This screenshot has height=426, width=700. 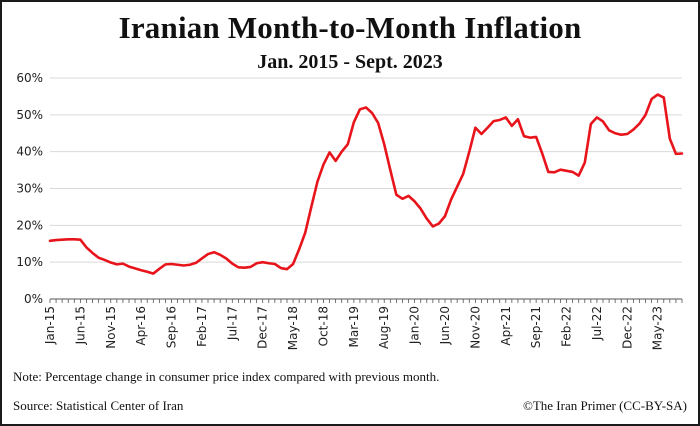 What do you see at coordinates (29, 115) in the screenshot?
I see `y-tick-label: 50%` at bounding box center [29, 115].